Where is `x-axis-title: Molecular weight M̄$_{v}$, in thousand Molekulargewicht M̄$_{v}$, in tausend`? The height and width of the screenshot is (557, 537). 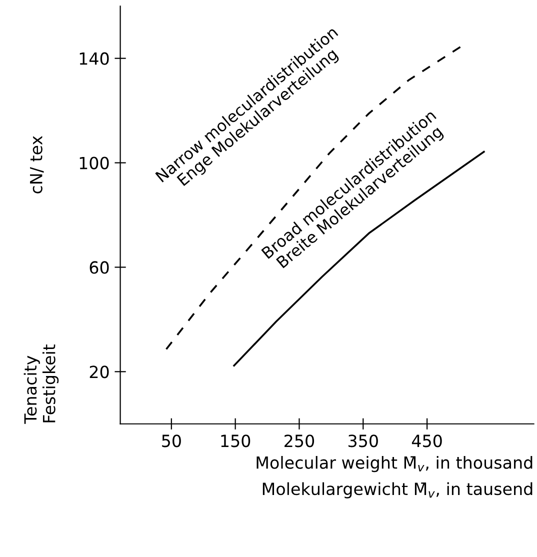 x-axis-title: Molecular weight M̄$_{v}$, in thousand Molekulargewicht M̄$_{v}$, in tausend is located at coordinates (394, 477).